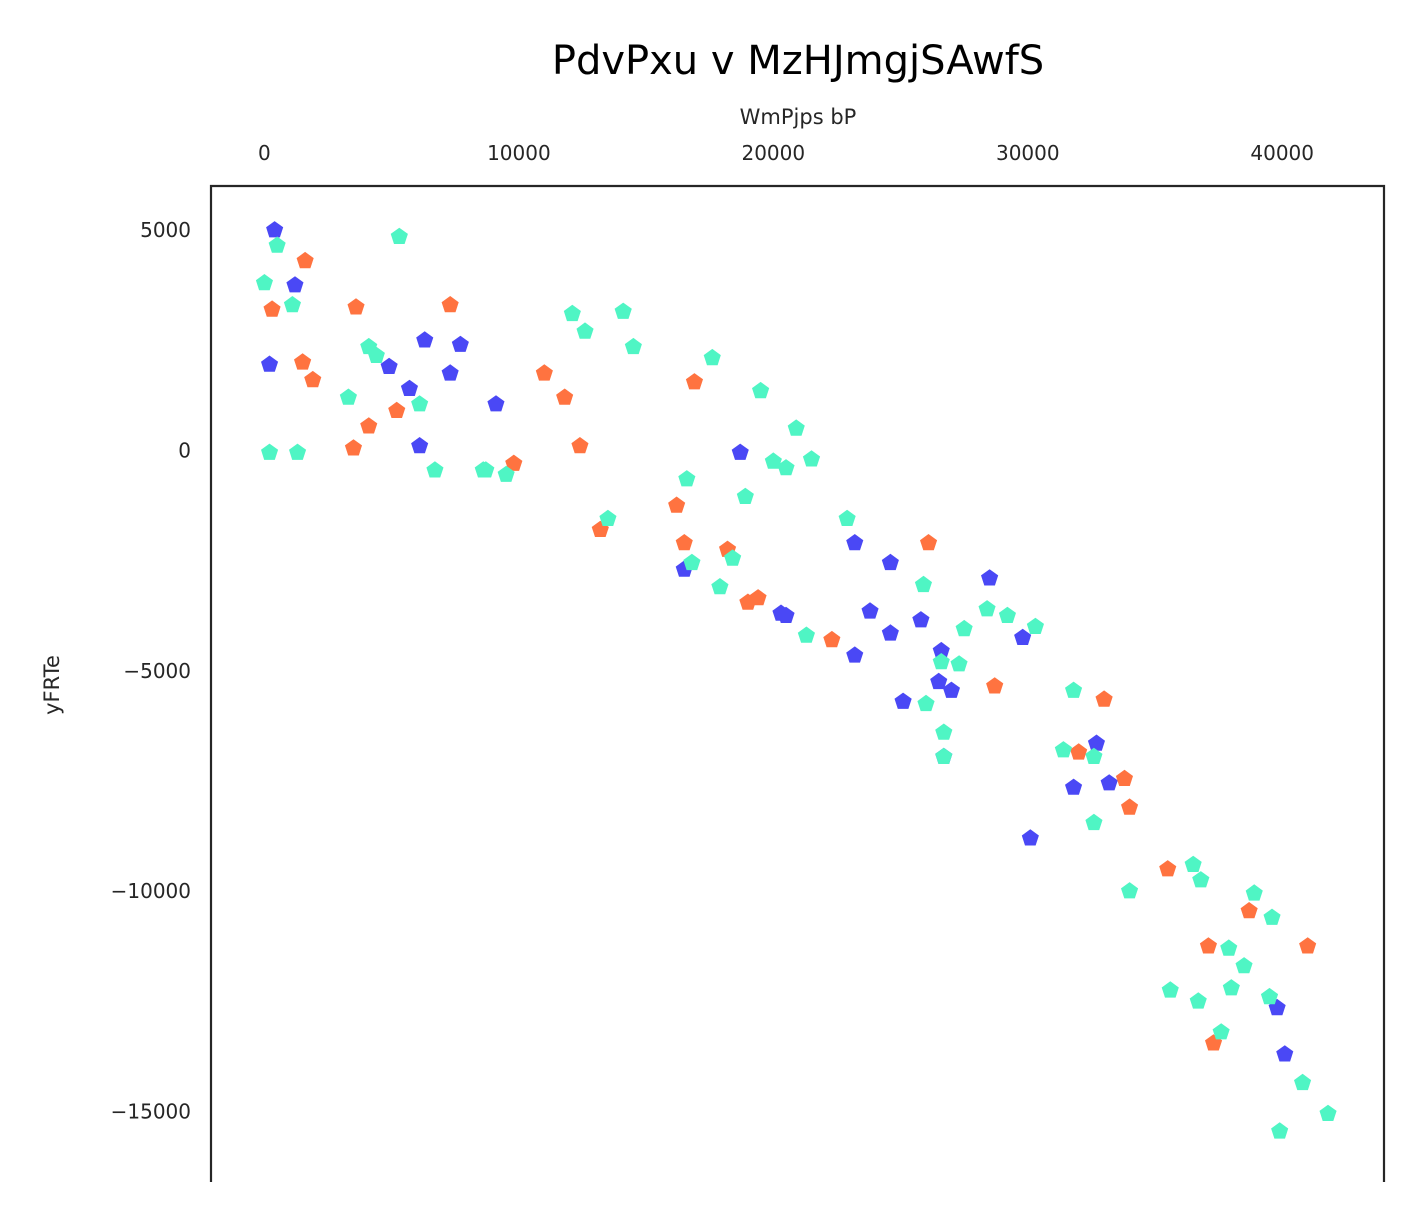 The image size is (1421, 1218). What do you see at coordinates (786, 153) in the screenshot?
I see `x-tick-labels: 0 10000 20000 30000 40000` at bounding box center [786, 153].